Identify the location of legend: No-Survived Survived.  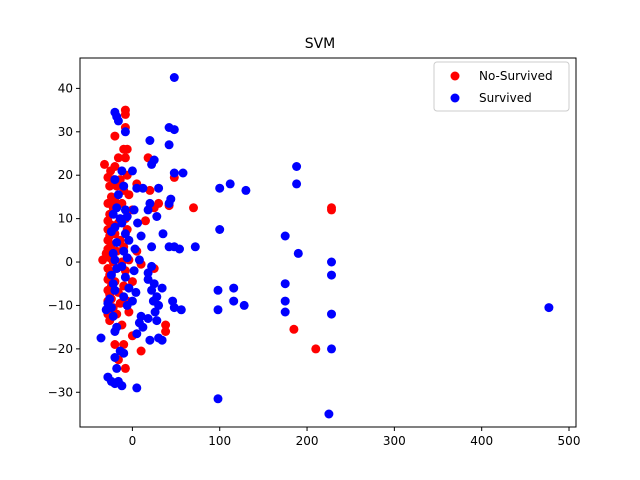
(501, 86).